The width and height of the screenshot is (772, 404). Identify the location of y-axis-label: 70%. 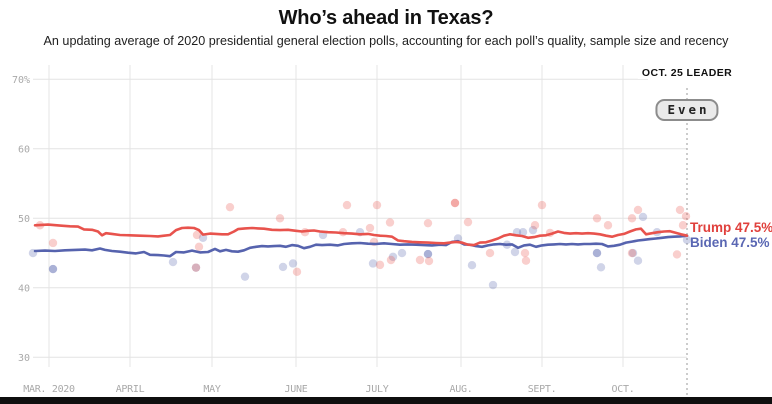
(21, 80).